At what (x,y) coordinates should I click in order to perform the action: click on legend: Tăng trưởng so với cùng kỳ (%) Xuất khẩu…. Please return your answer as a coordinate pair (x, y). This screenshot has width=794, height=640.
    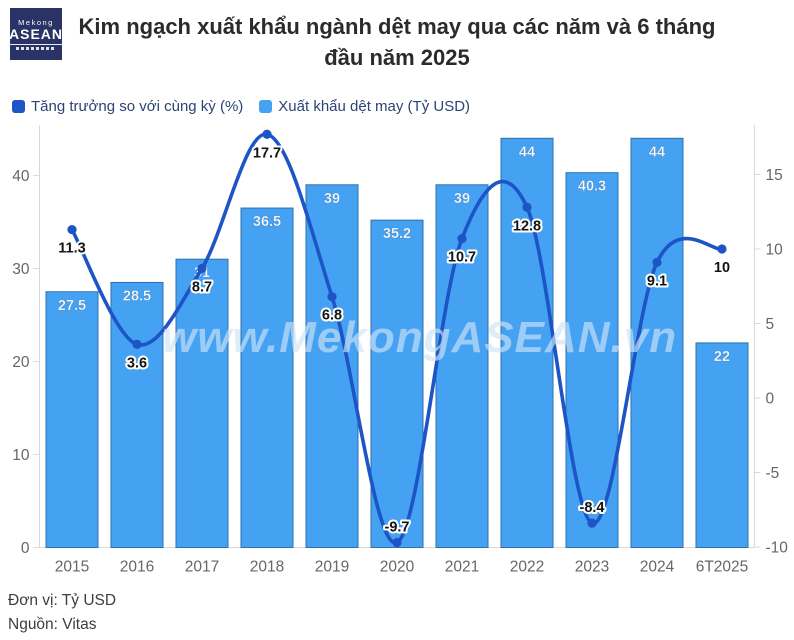
    Looking at the image, I should click on (403, 106).